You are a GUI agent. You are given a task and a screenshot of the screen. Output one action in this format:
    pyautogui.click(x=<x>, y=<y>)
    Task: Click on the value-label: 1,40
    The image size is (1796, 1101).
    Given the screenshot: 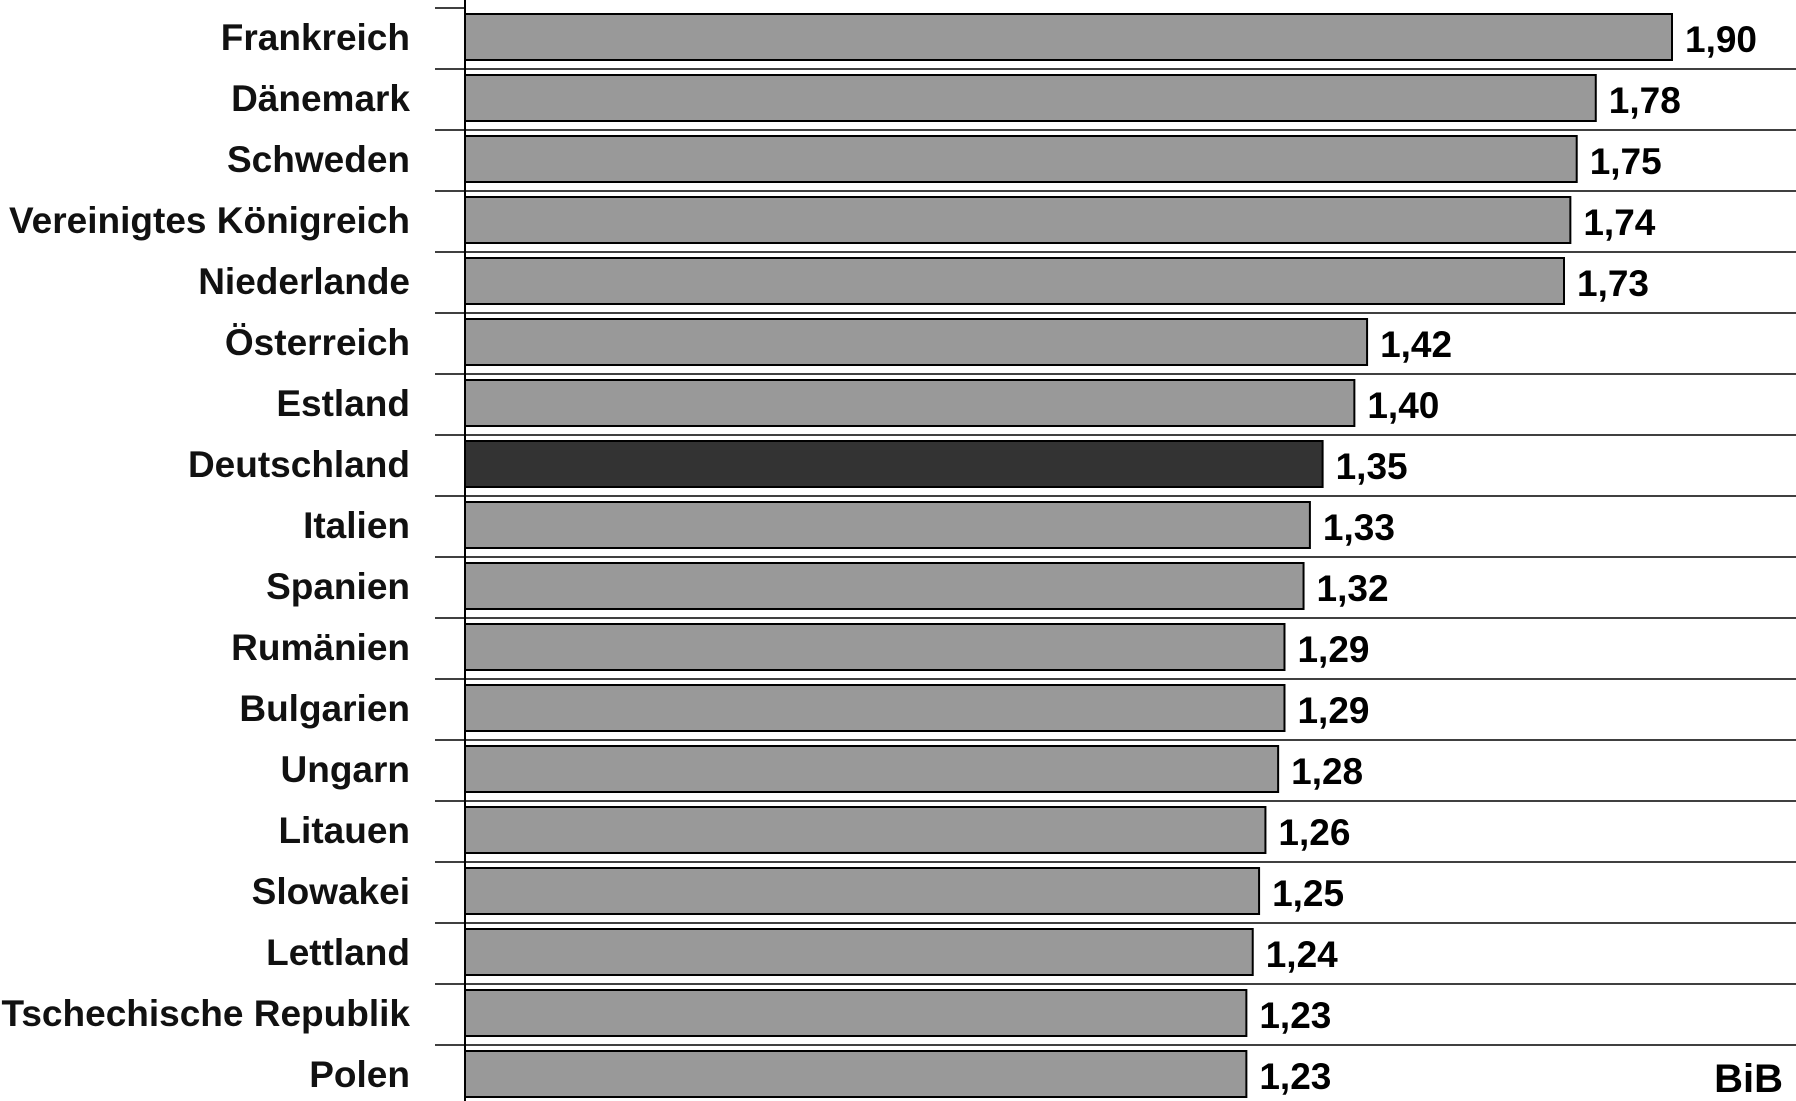 What is the action you would take?
    pyautogui.click(x=1403, y=405)
    